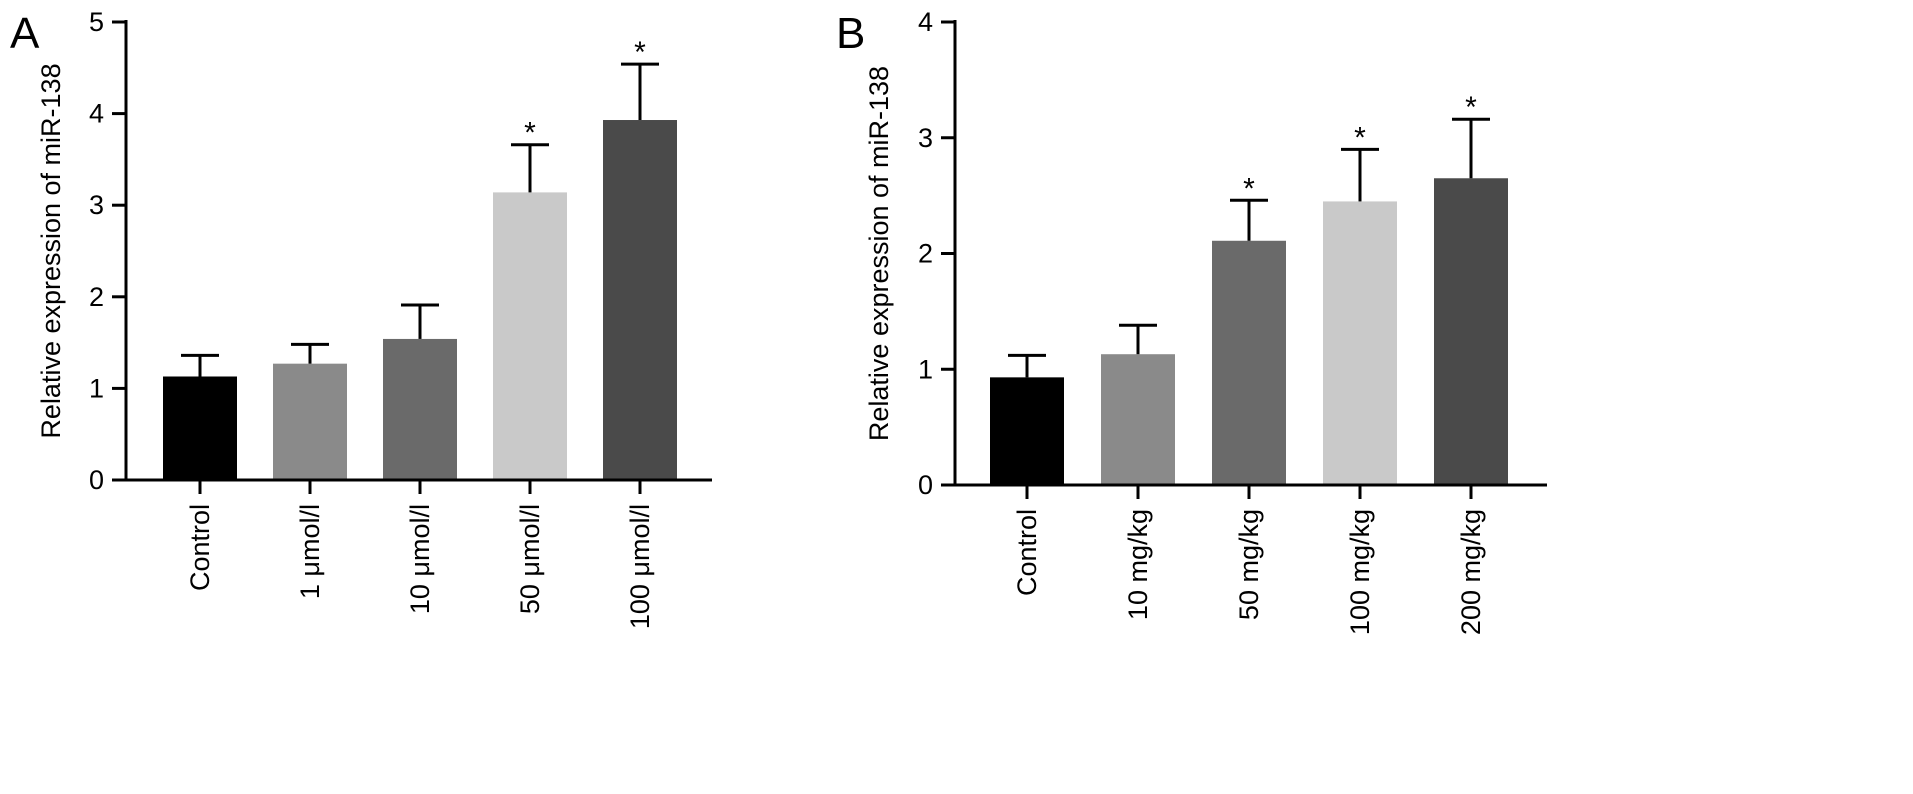  What do you see at coordinates (96, 22) in the screenshot?
I see `y-tick-label: 5` at bounding box center [96, 22].